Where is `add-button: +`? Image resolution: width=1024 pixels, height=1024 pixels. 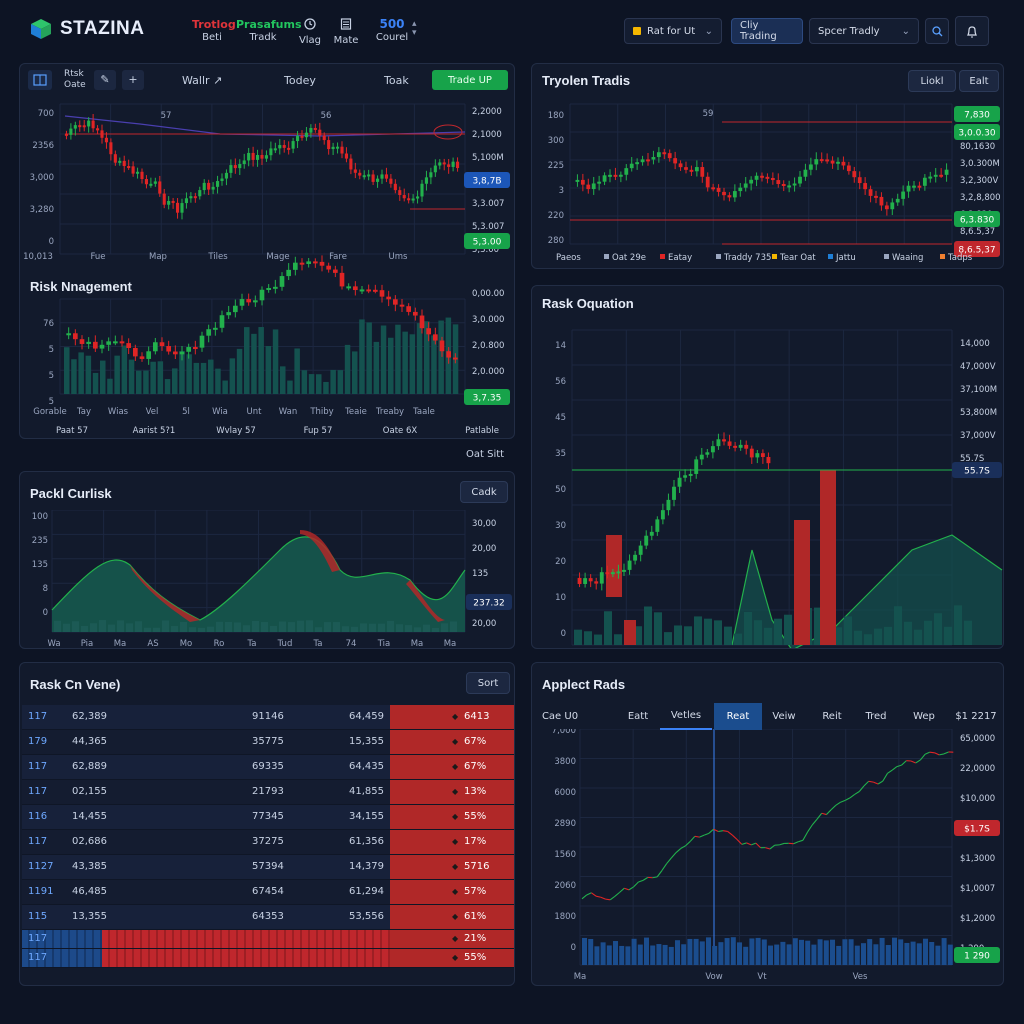
add-button: + is located at coordinates (133, 80).